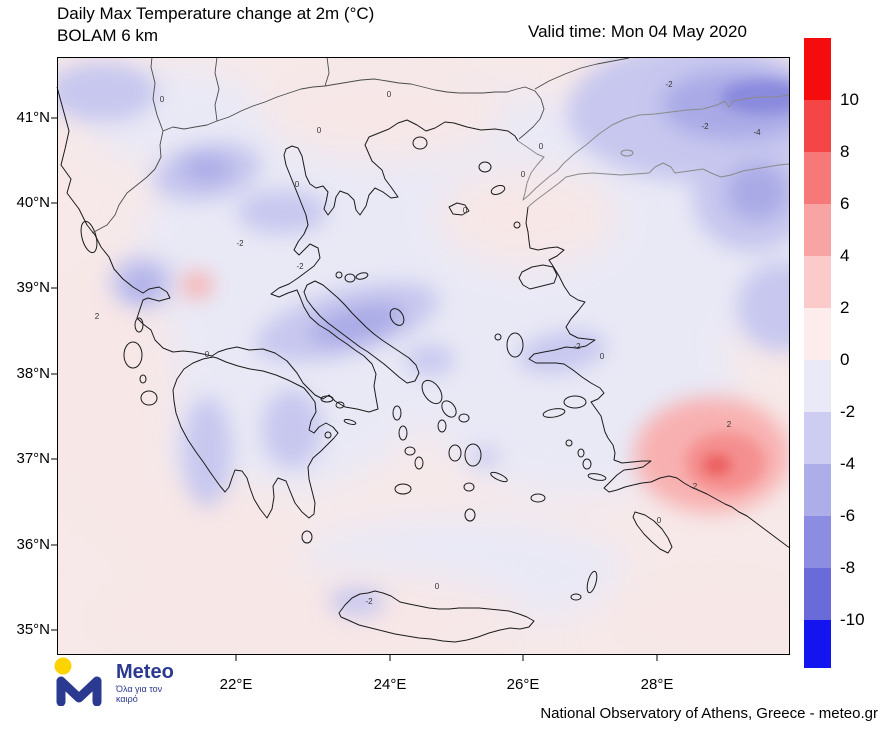  I want to click on colorbar-tick-label: -10, so click(852, 619).